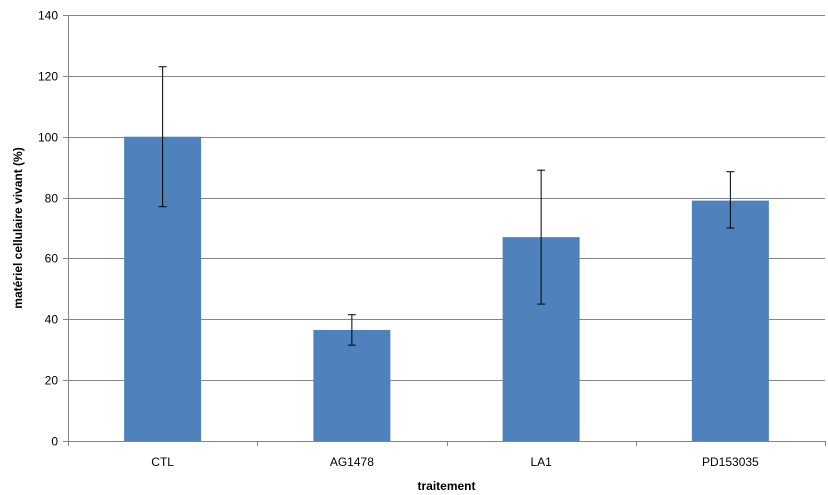  I want to click on x-tick-label-ag1478: AG1478, so click(352, 462).